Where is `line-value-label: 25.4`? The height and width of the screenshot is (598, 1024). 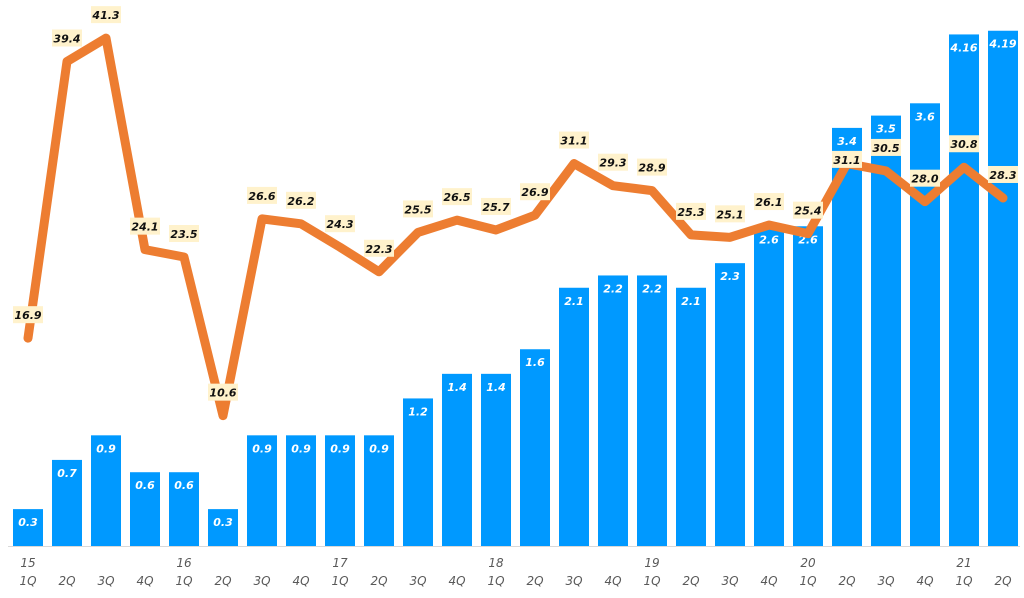
line-value-label: 25.4 is located at coordinates (807, 211).